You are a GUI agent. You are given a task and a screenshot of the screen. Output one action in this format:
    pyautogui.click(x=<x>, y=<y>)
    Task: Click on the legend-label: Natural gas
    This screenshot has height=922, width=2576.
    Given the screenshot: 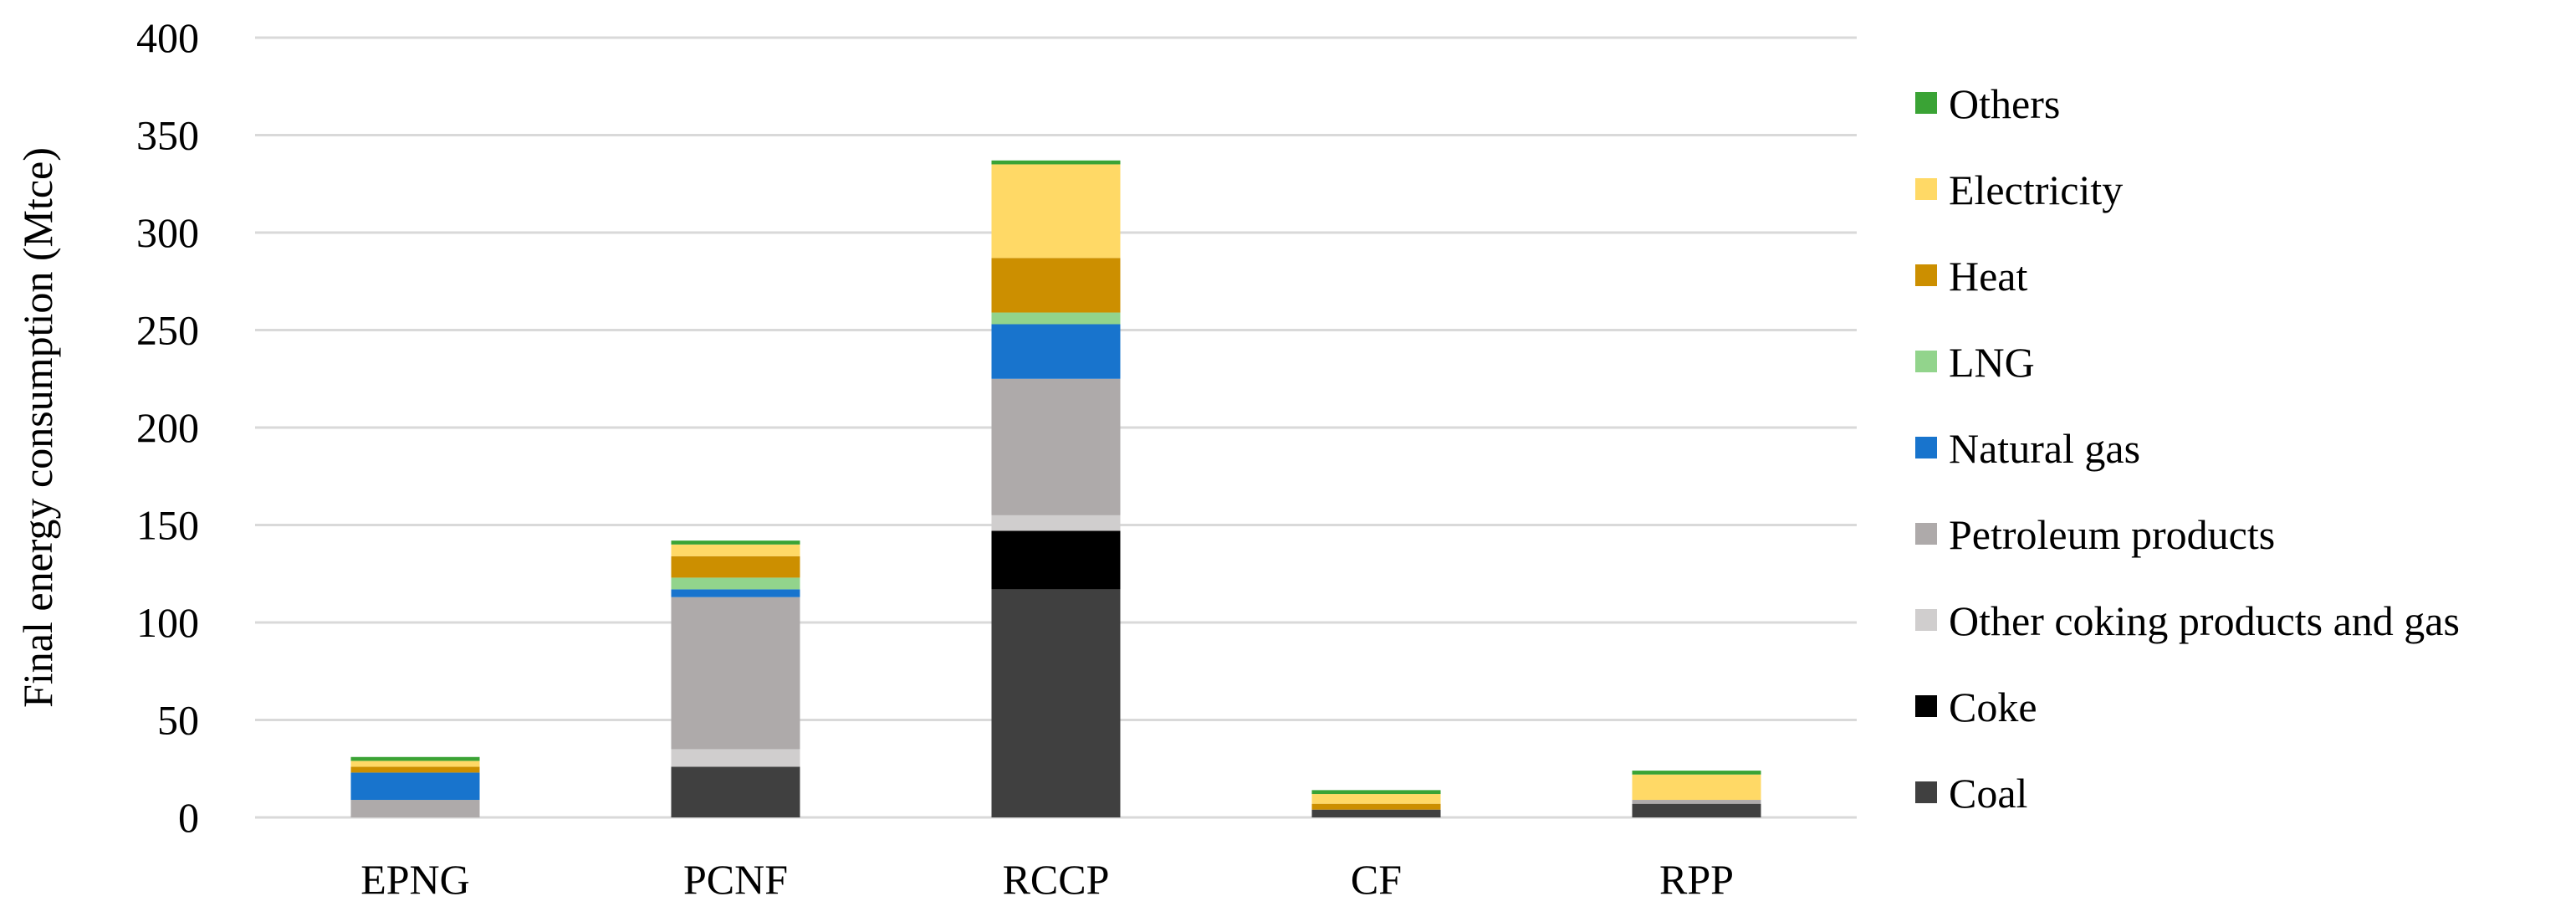 What is the action you would take?
    pyautogui.click(x=2044, y=449)
    